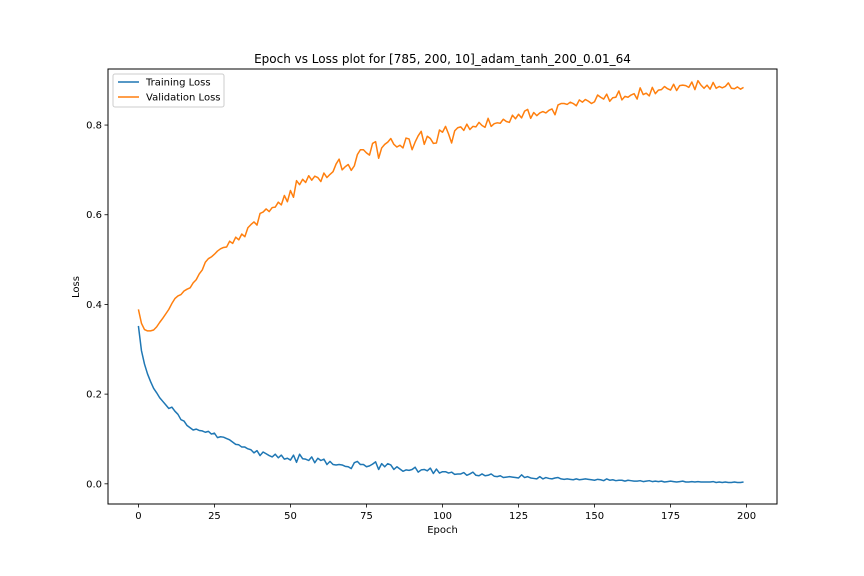 This screenshot has width=864, height=576. What do you see at coordinates (594, 516) in the screenshot?
I see `x-tick-label: 150` at bounding box center [594, 516].